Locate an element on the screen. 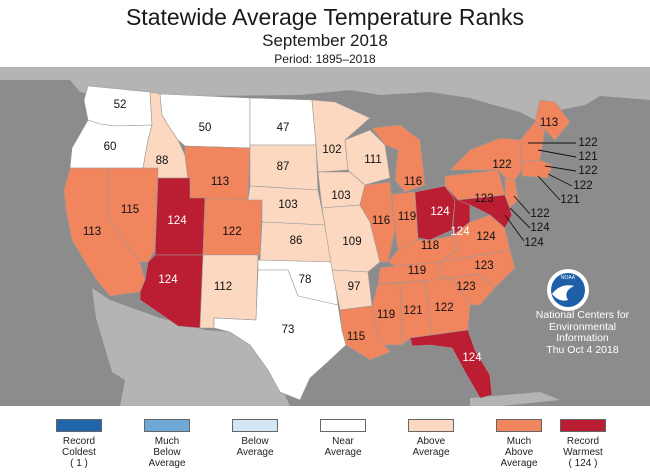 This screenshot has height=475, width=650. legend-item-record-coldest: Record Coldest ( 1 ) is located at coordinates (79, 444).